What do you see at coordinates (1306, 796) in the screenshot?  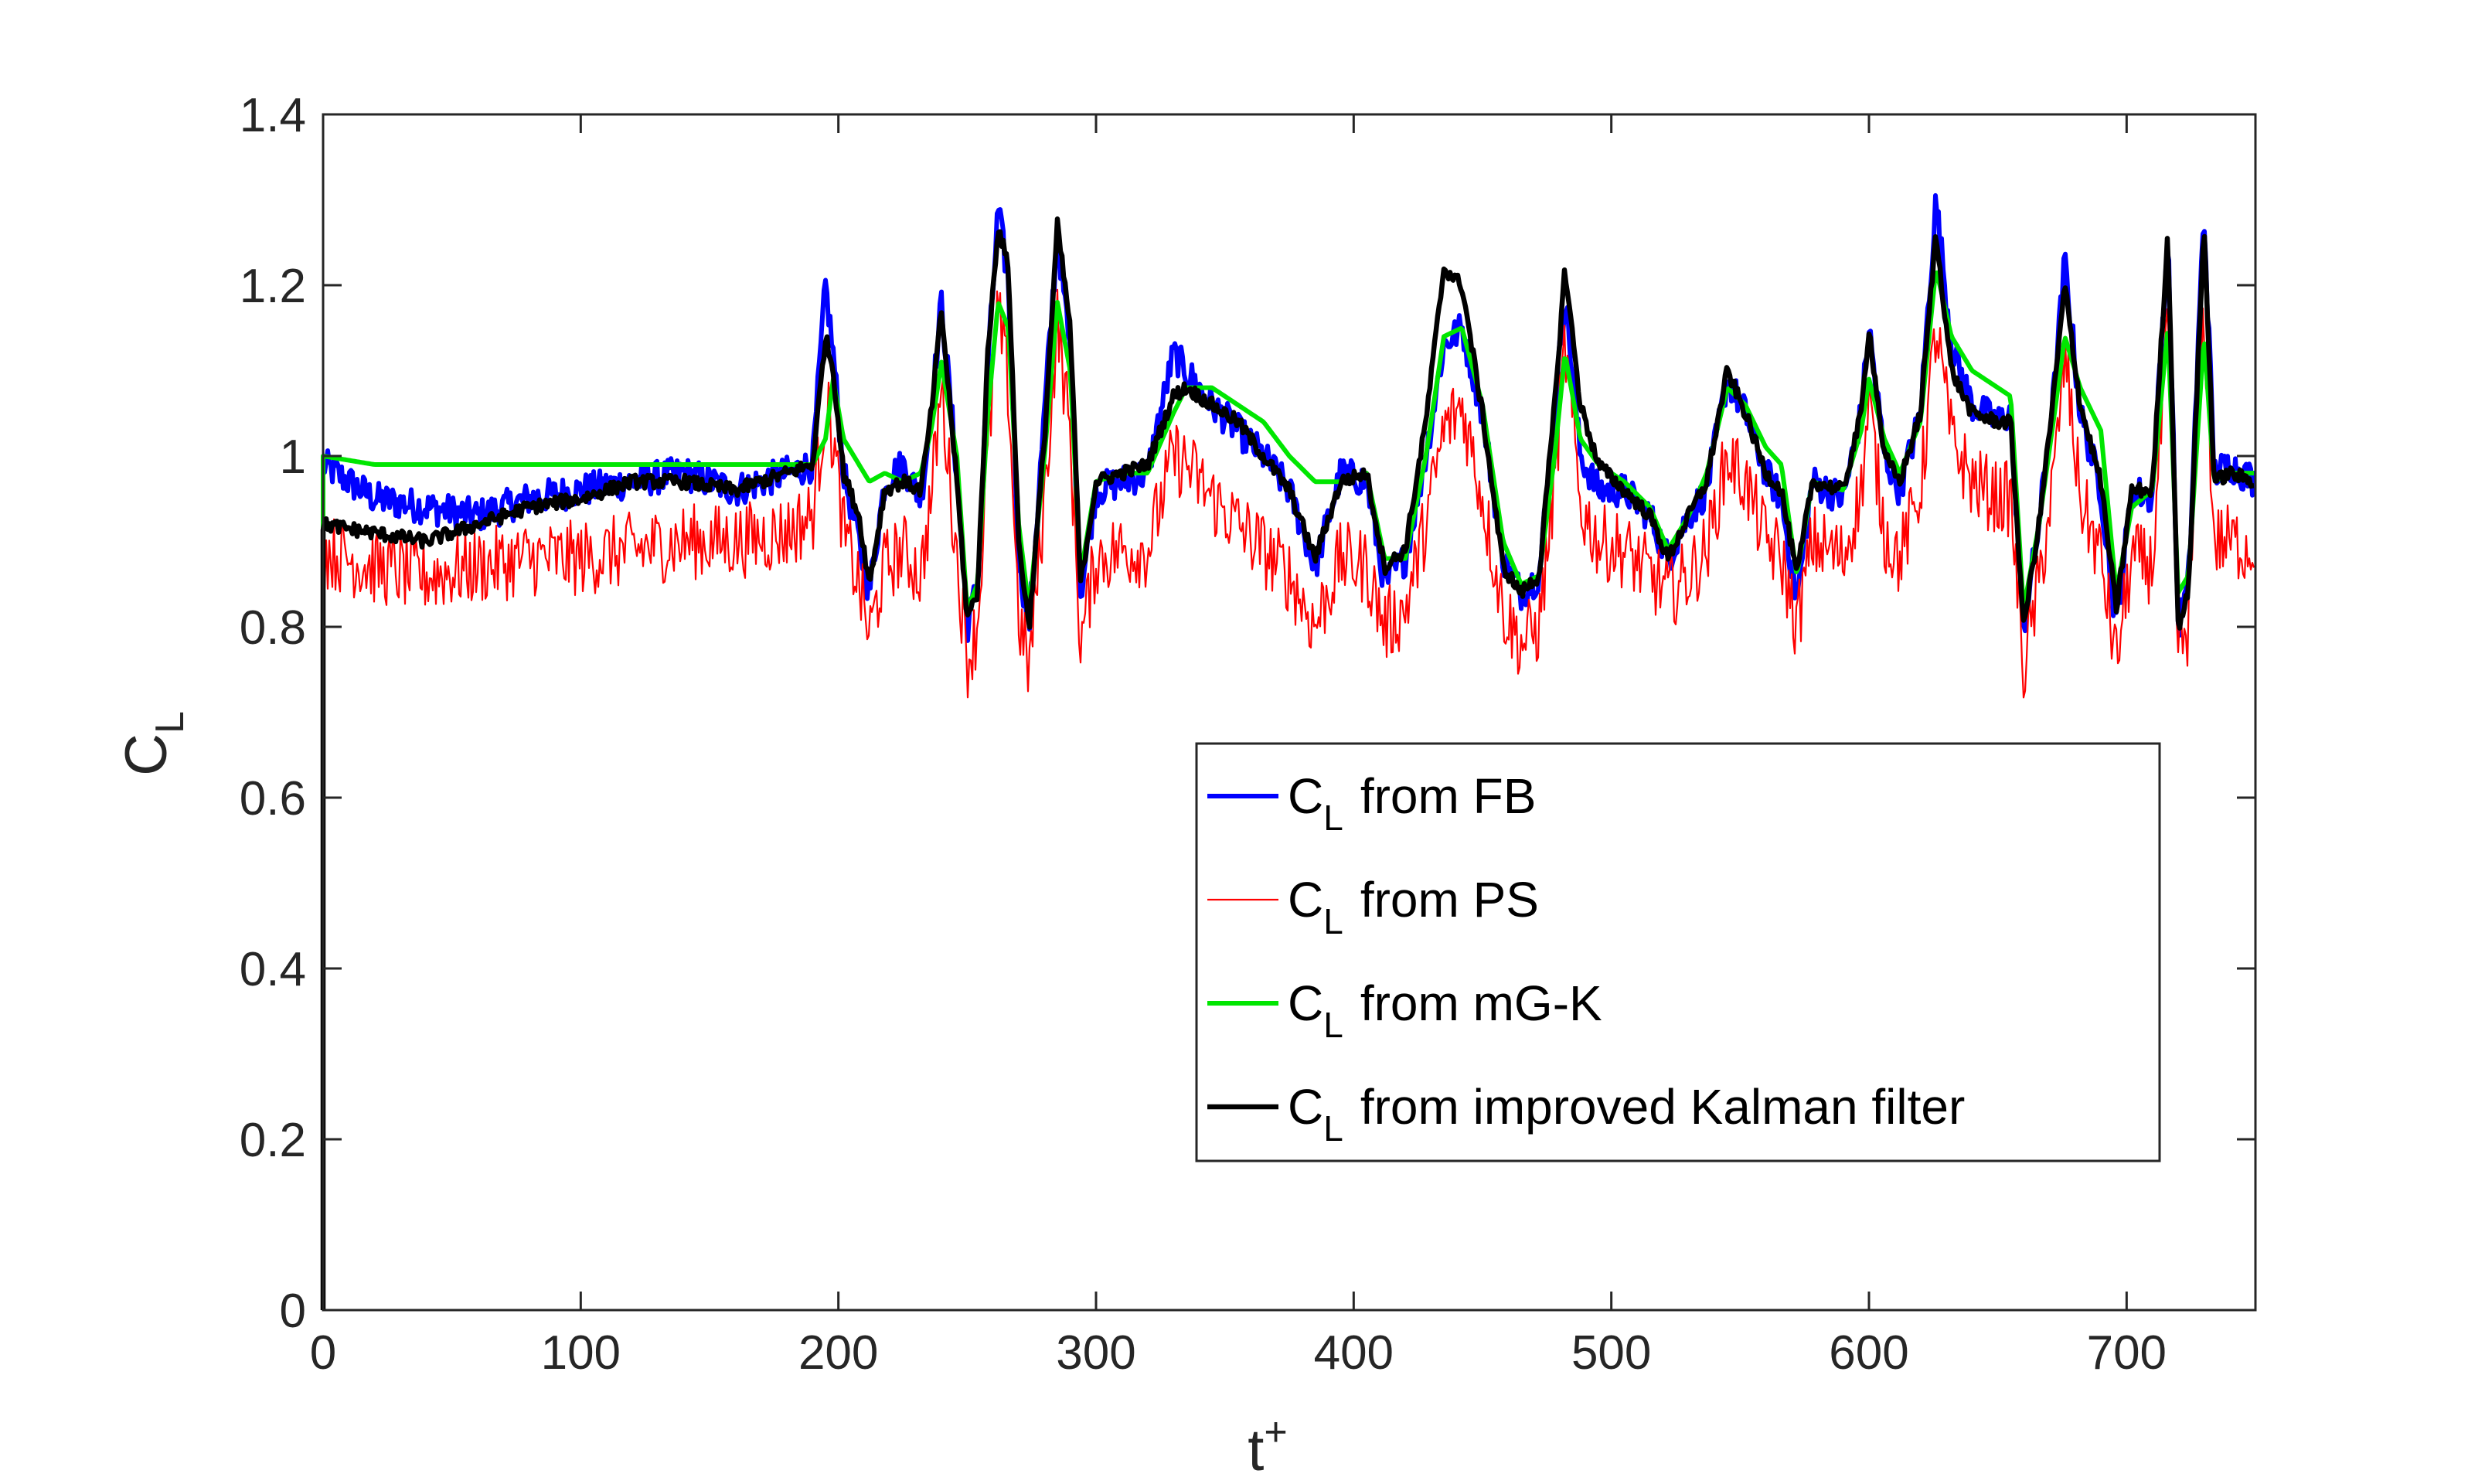 I see `legend-entry-prefix-0: C` at bounding box center [1306, 796].